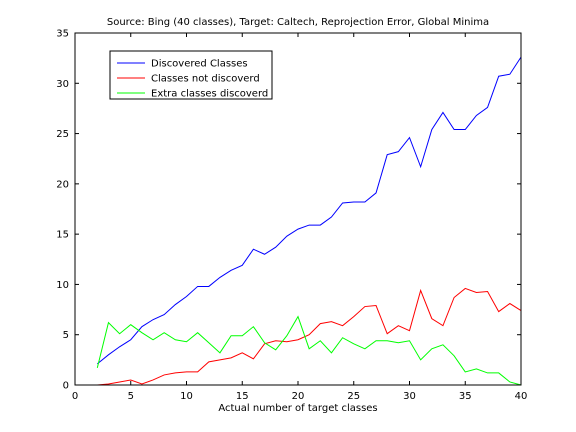  Describe the element at coordinates (465, 396) in the screenshot. I see `x-tick-label: 35` at that location.